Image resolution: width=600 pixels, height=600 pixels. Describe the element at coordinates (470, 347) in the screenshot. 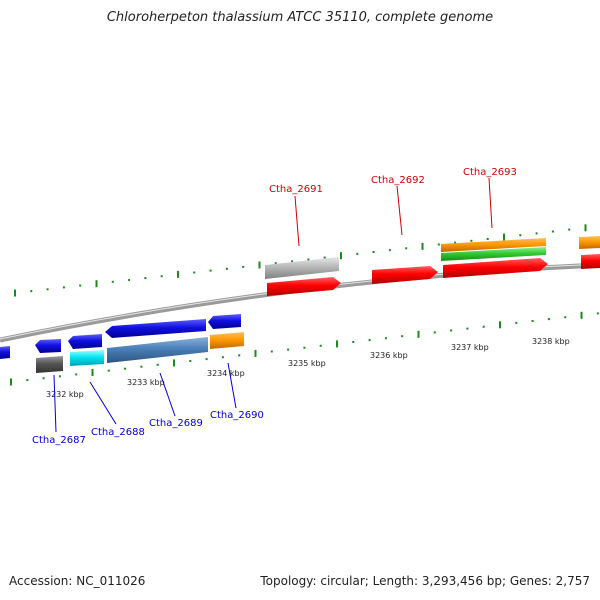

I see `kbp-label: 3237 kbp` at that location.